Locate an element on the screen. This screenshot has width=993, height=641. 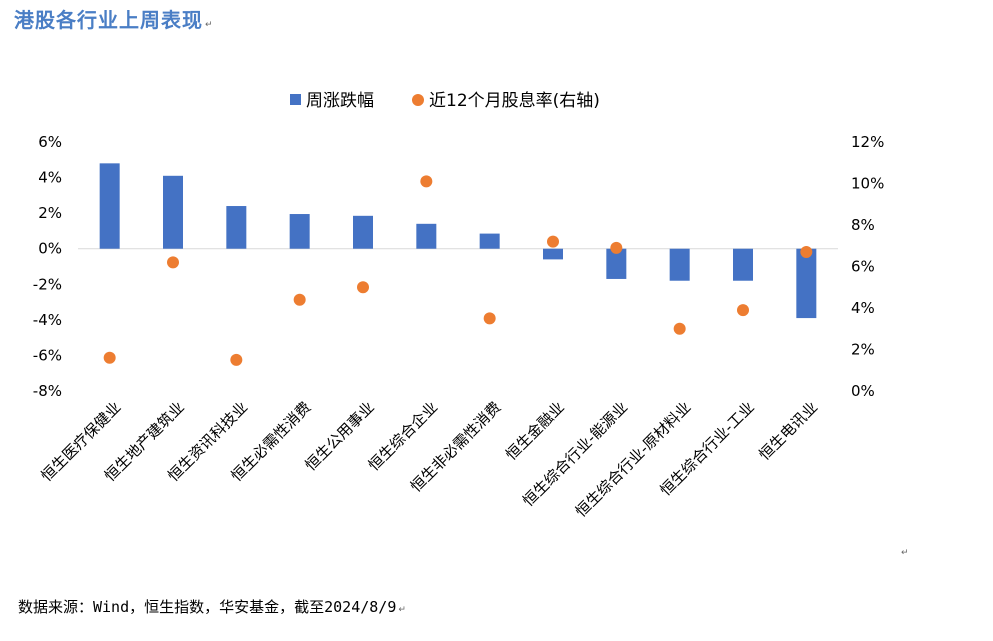
legend-label-dot: 近12个月股息率(右轴) is located at coordinates (514, 101).